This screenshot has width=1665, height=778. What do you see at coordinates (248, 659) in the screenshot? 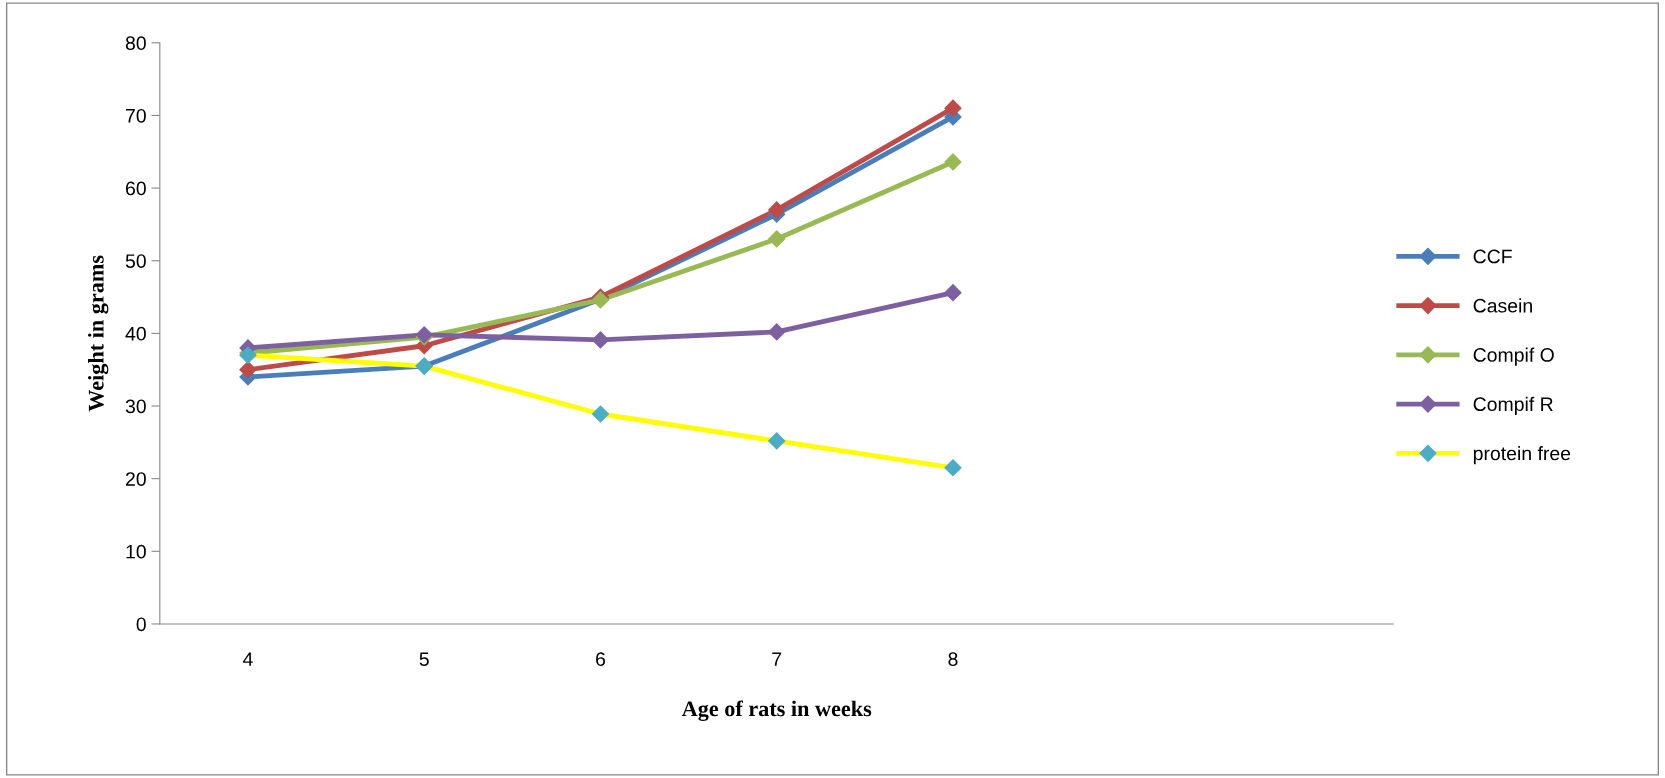
I see `x-tick-label: 4` at bounding box center [248, 659].